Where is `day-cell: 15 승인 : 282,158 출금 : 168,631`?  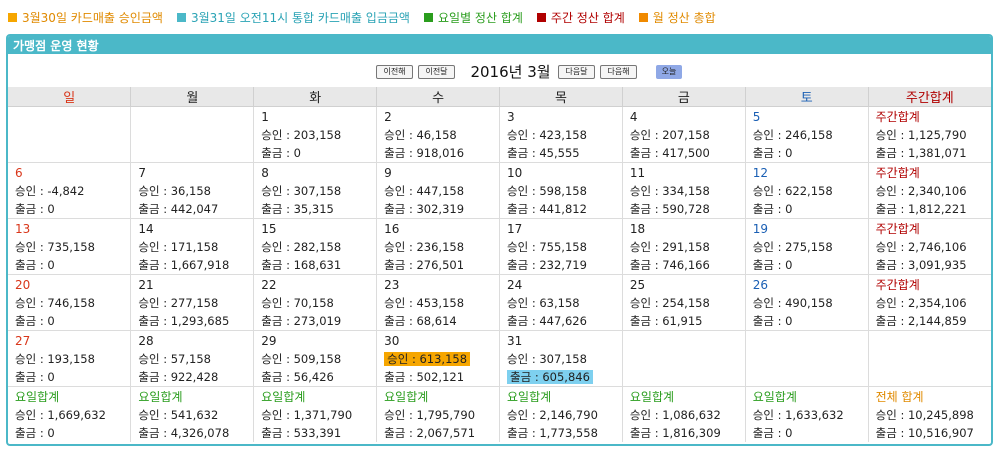 day-cell: 15 승인 : 282,158 출금 : 168,631 is located at coordinates (315, 246).